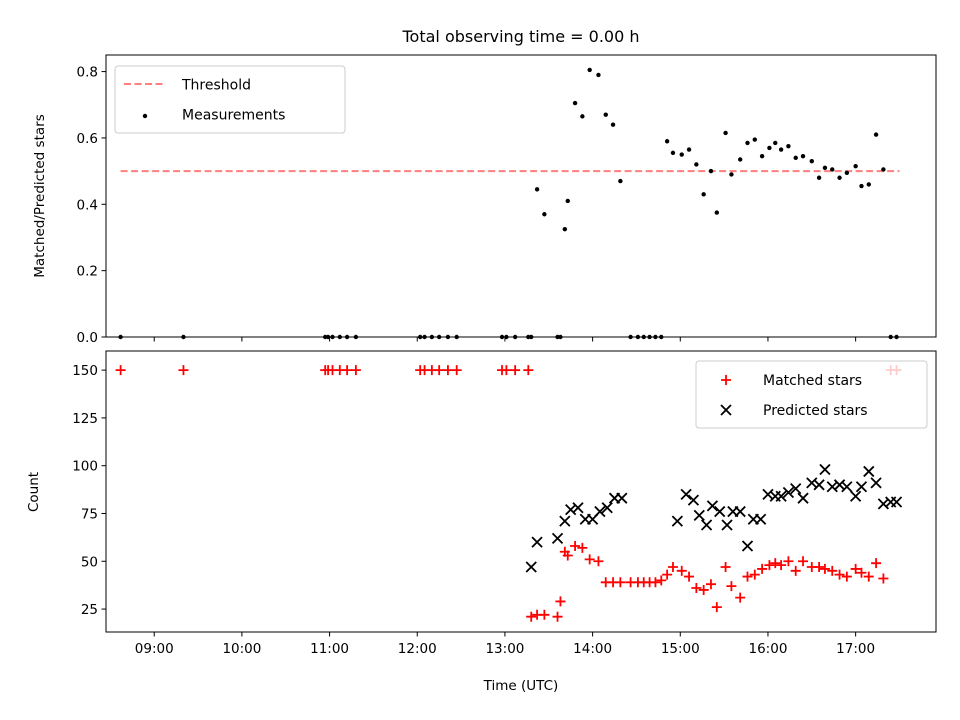 Image resolution: width=960 pixels, height=720 pixels. I want to click on x-axis-label: Time (UTC), so click(521, 686).